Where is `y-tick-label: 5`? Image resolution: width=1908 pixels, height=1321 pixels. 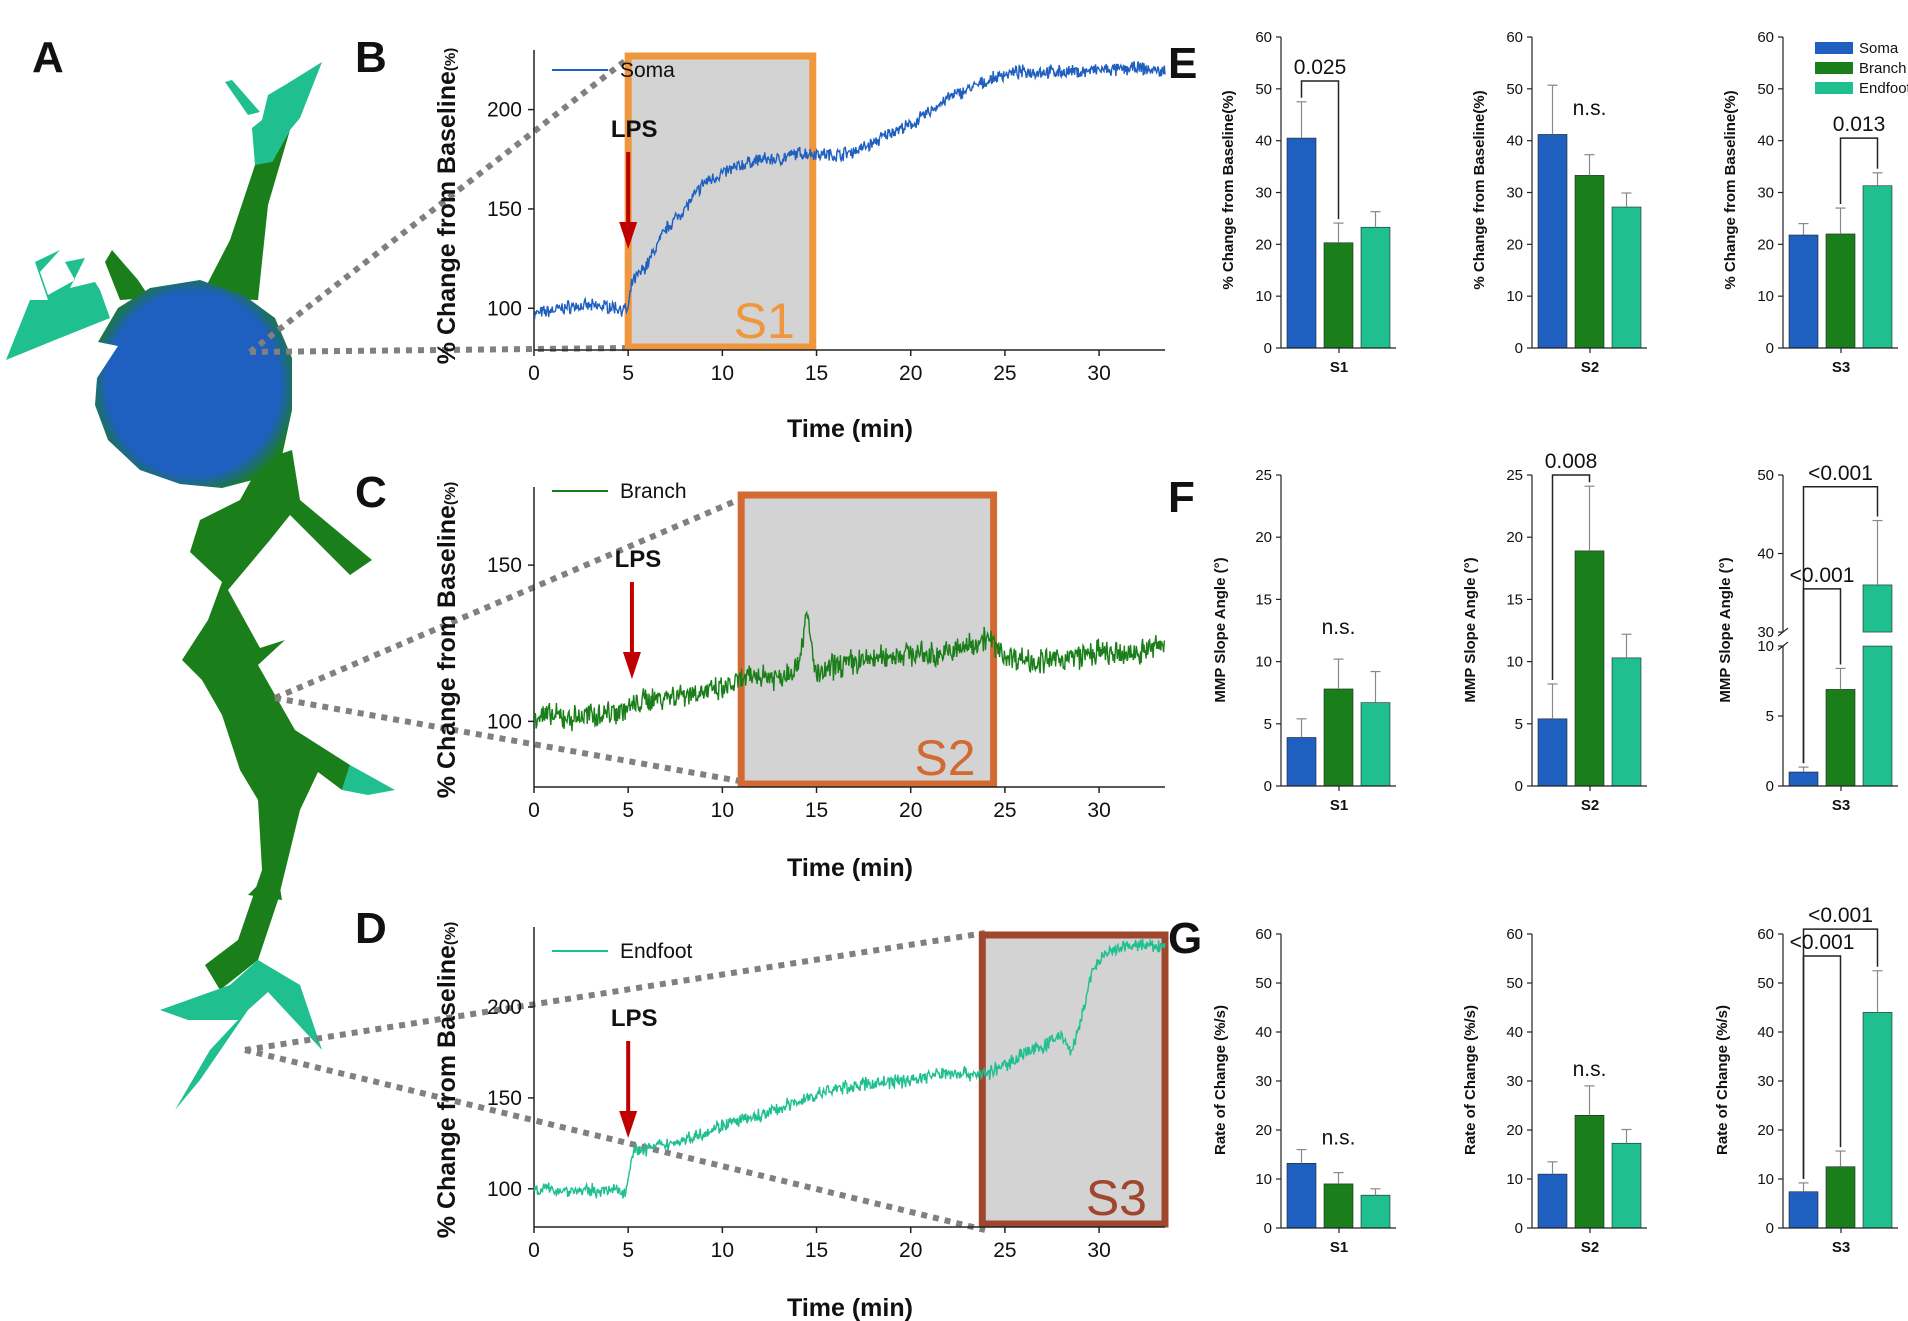 y-tick-label: 5 is located at coordinates (1268, 724).